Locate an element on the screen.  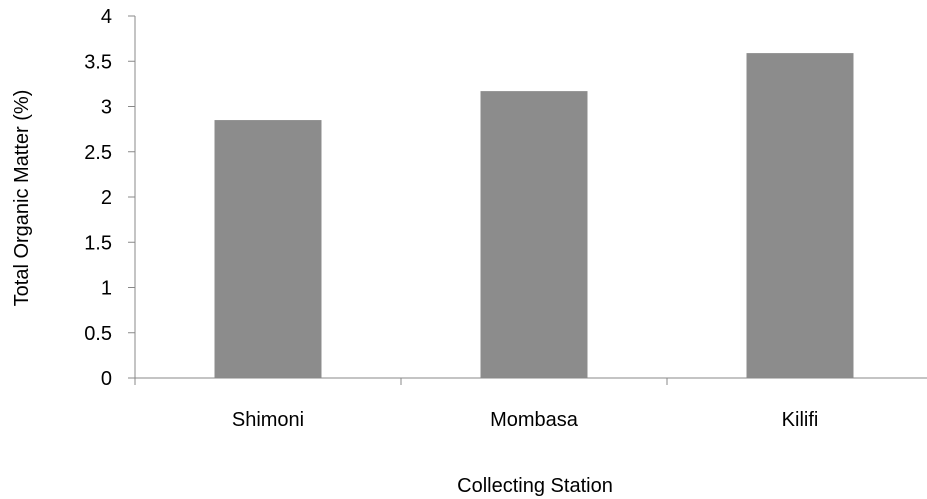
y-tick-label: 0.5 is located at coordinates (98, 334).